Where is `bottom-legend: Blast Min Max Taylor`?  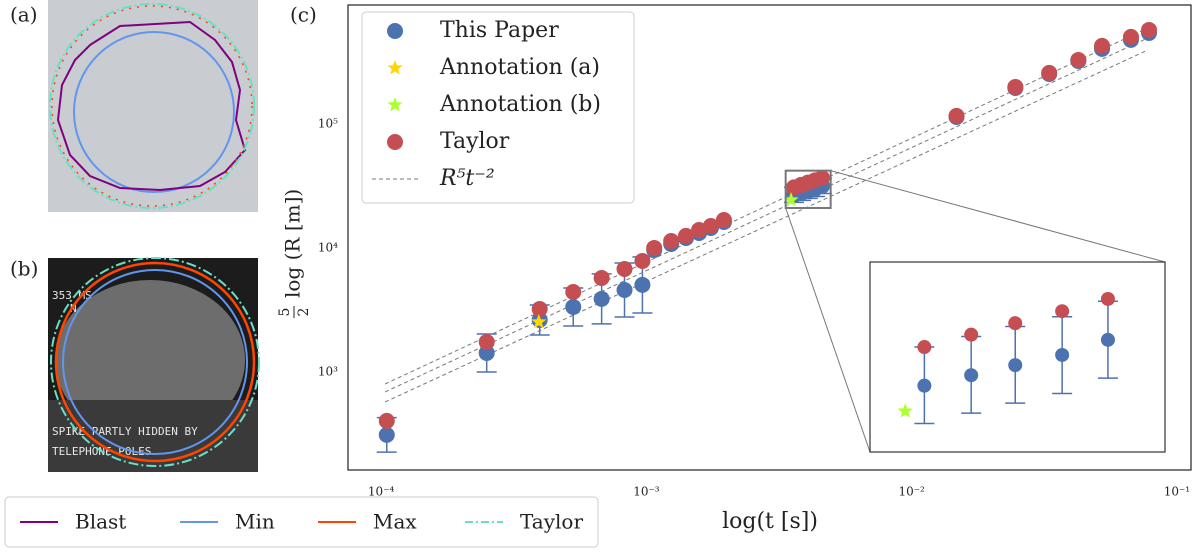 bottom-legend: Blast Min Max Taylor is located at coordinates (301, 522).